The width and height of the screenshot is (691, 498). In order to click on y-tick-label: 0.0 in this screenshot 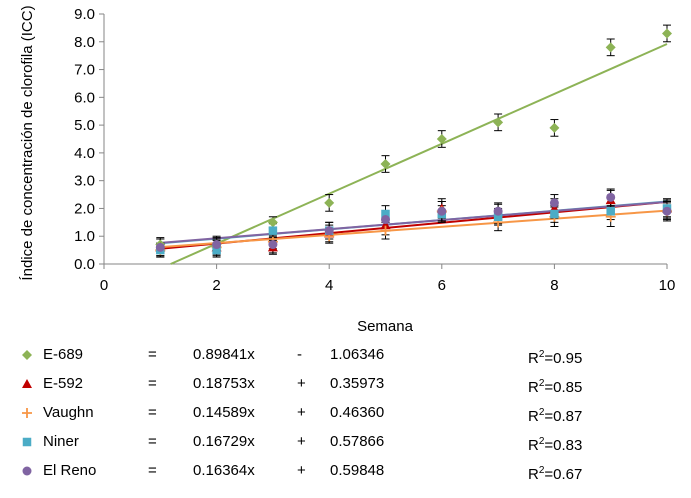, I will do `click(84, 264)`.